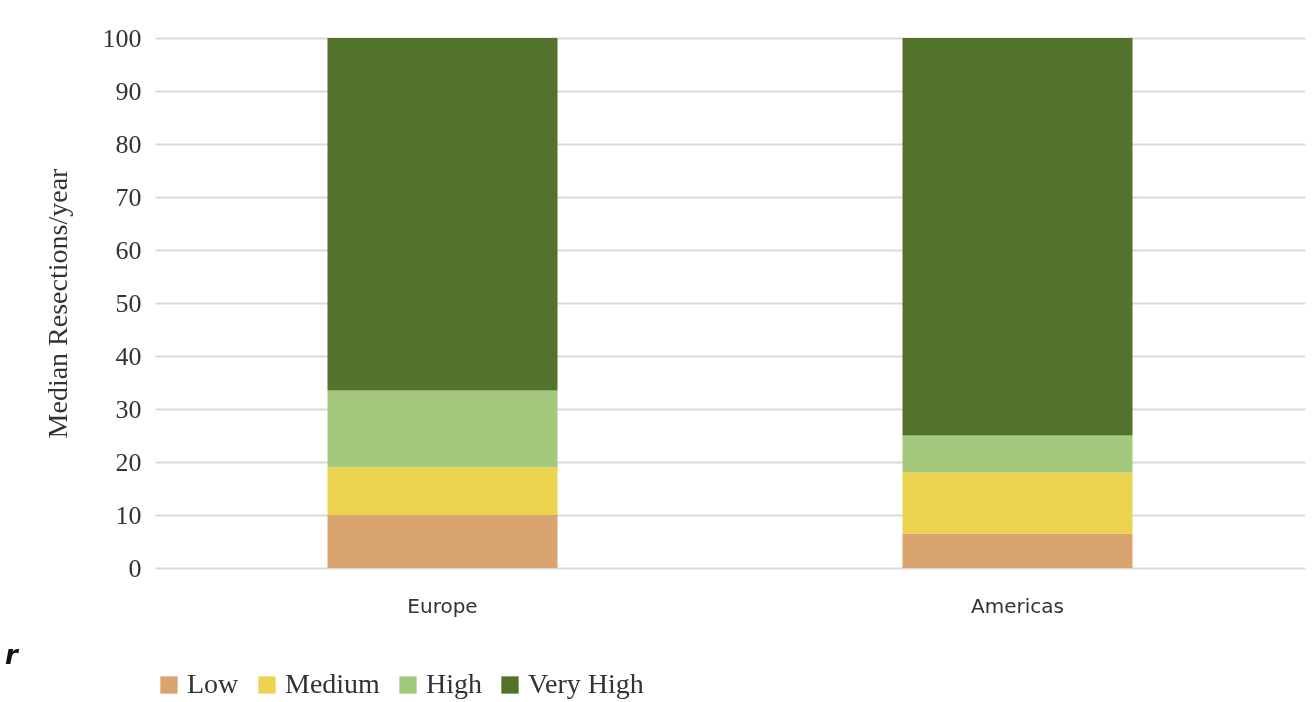 The image size is (1313, 702). I want to click on y-tick-label: 40, so click(128, 356).